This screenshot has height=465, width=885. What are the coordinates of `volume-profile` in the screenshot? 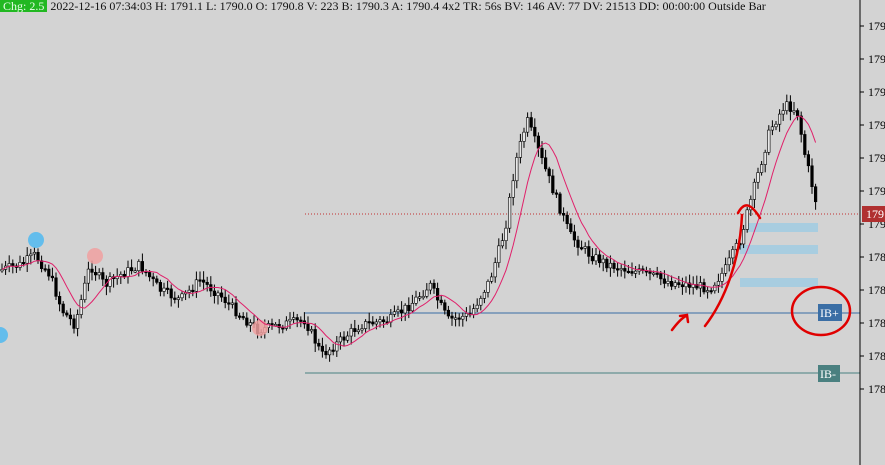 It's located at (779, 255).